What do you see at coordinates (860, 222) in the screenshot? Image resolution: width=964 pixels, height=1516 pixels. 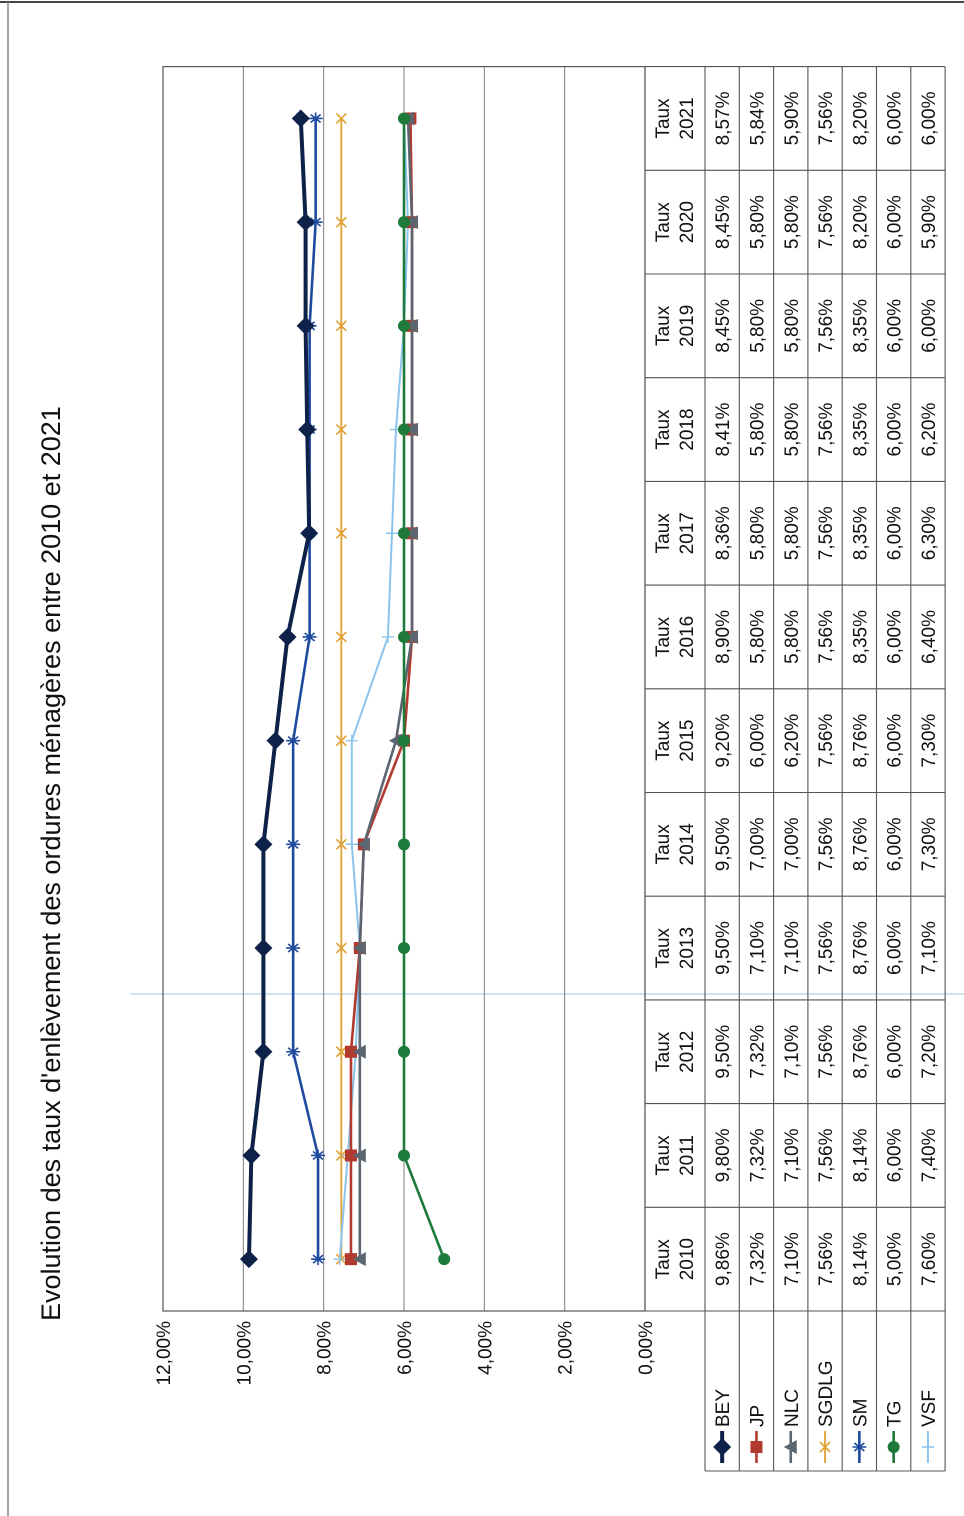 I see `data-label: 8,20%` at bounding box center [860, 222].